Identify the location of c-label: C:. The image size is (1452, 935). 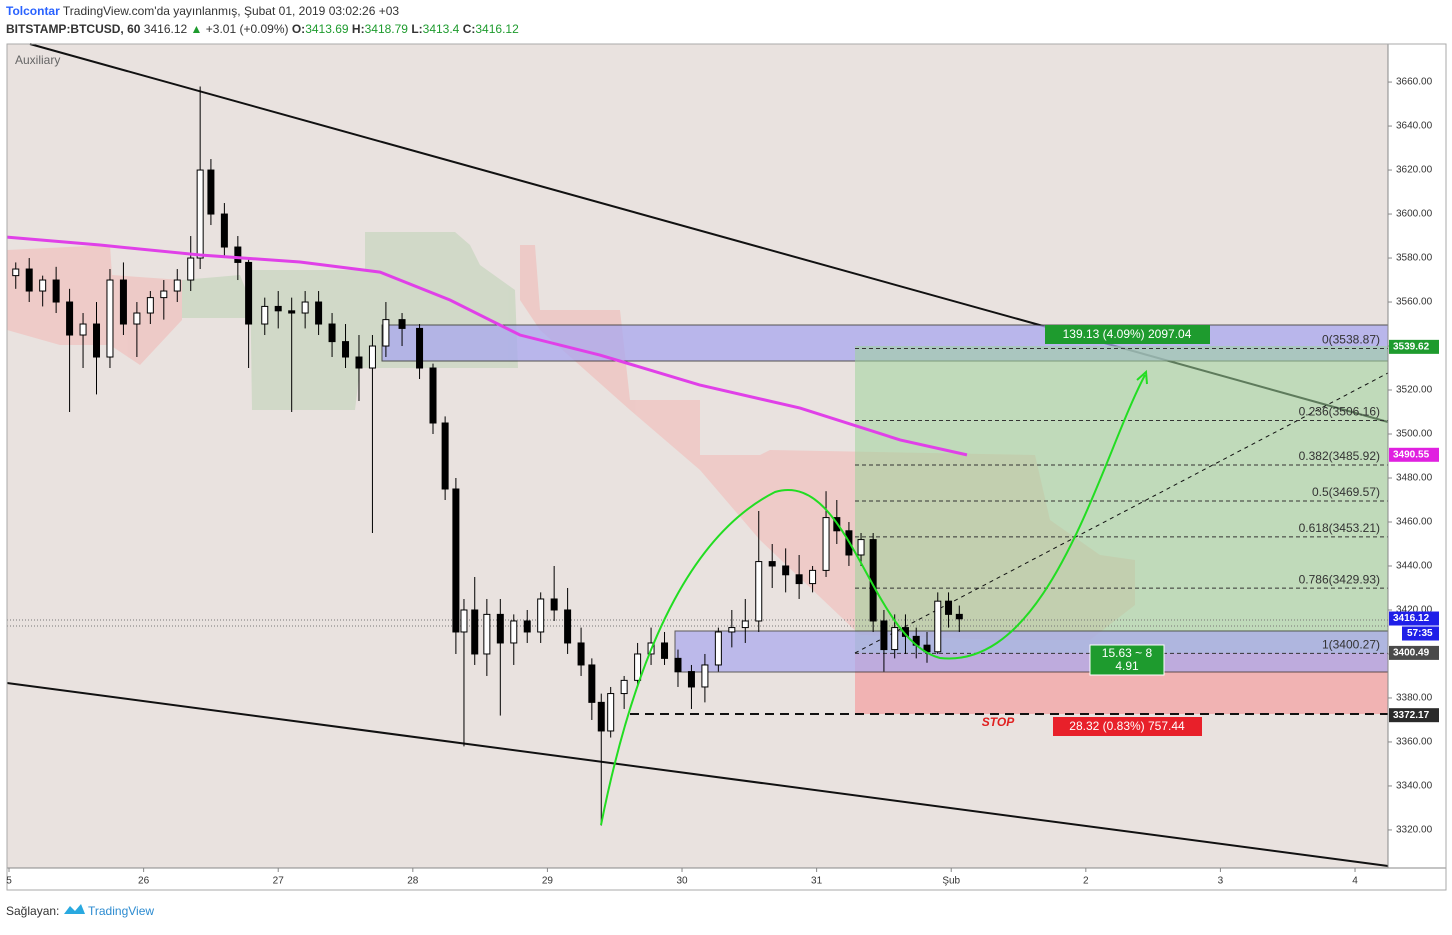
(469, 29).